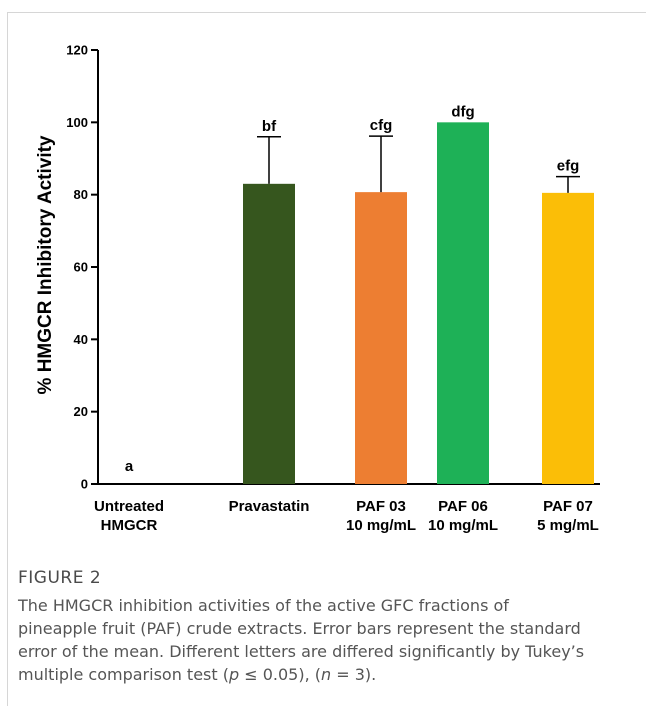 Image resolution: width=646 pixels, height=706 pixels. I want to click on caption-variable: p, so click(234, 674).